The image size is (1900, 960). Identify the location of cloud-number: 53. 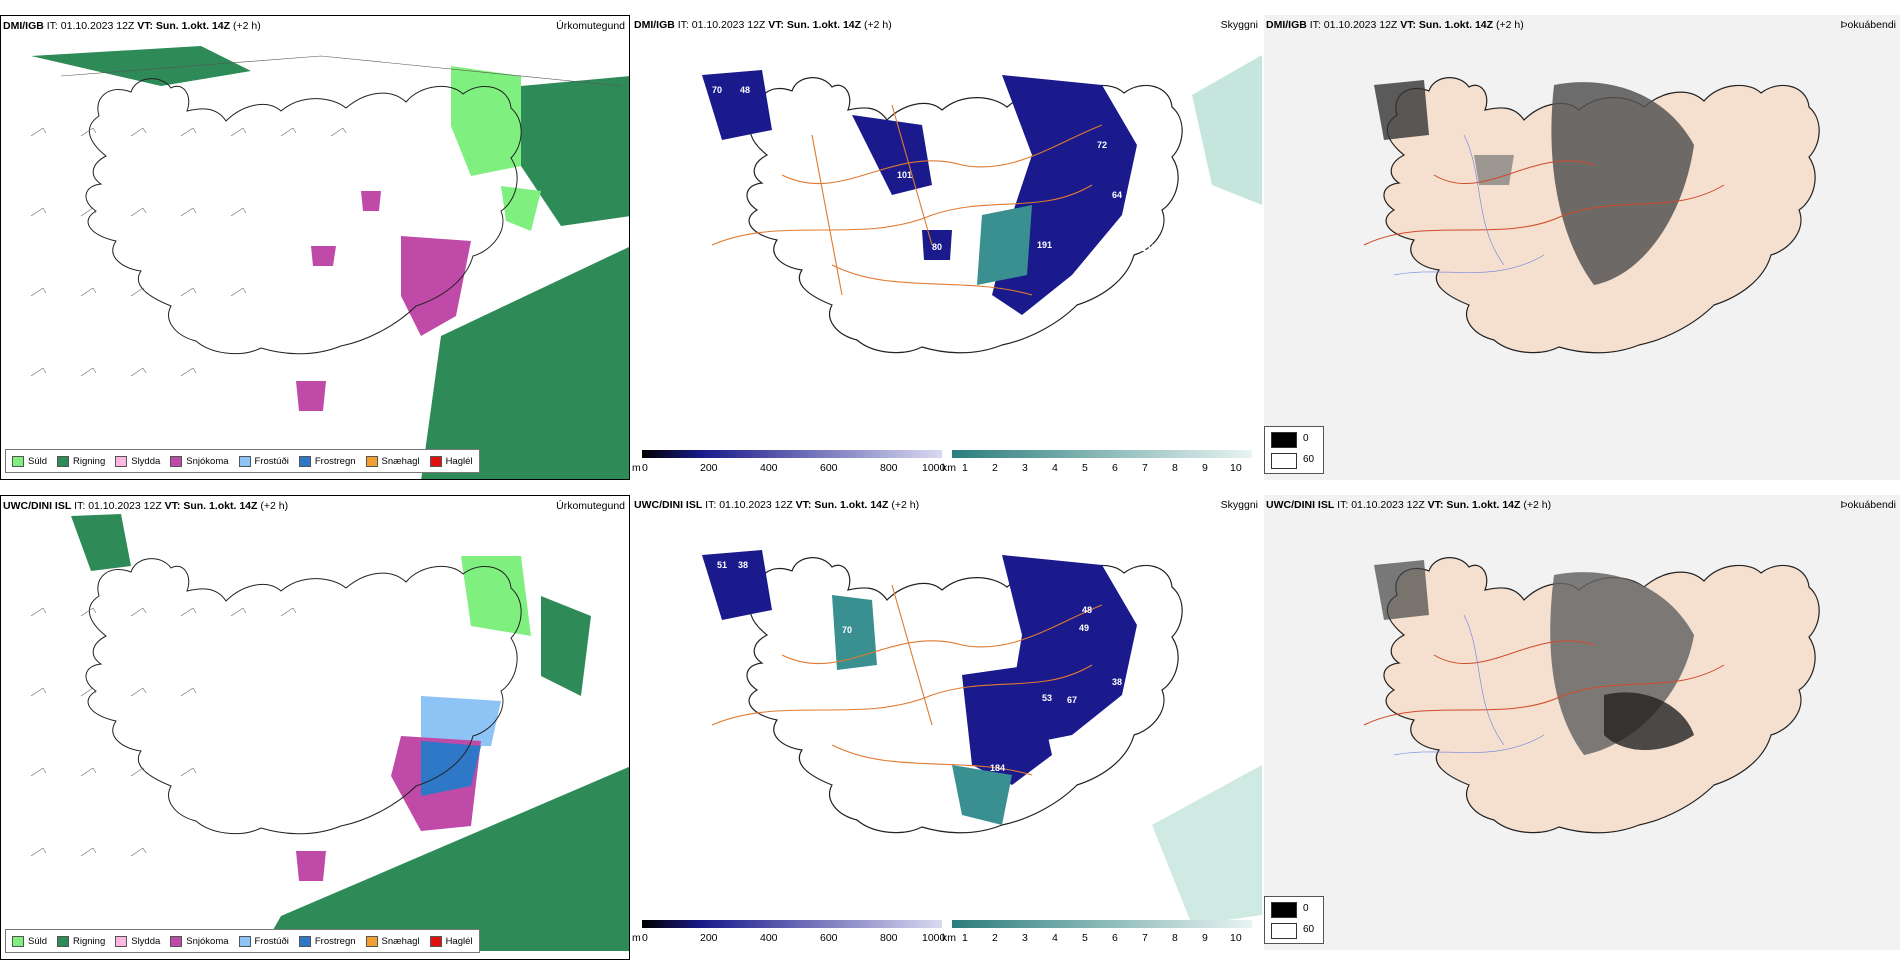
(1047, 698).